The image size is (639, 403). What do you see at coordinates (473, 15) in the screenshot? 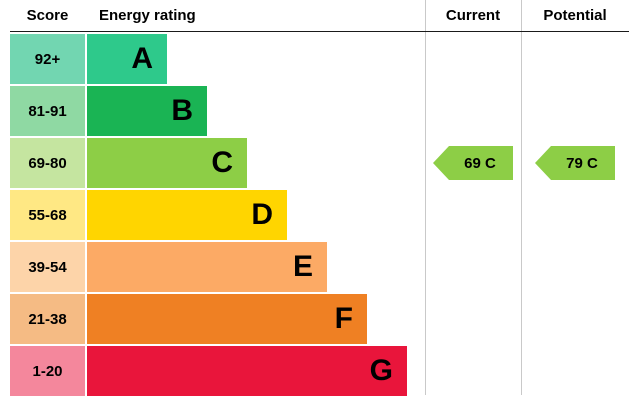
I see `current-header: Current` at bounding box center [473, 15].